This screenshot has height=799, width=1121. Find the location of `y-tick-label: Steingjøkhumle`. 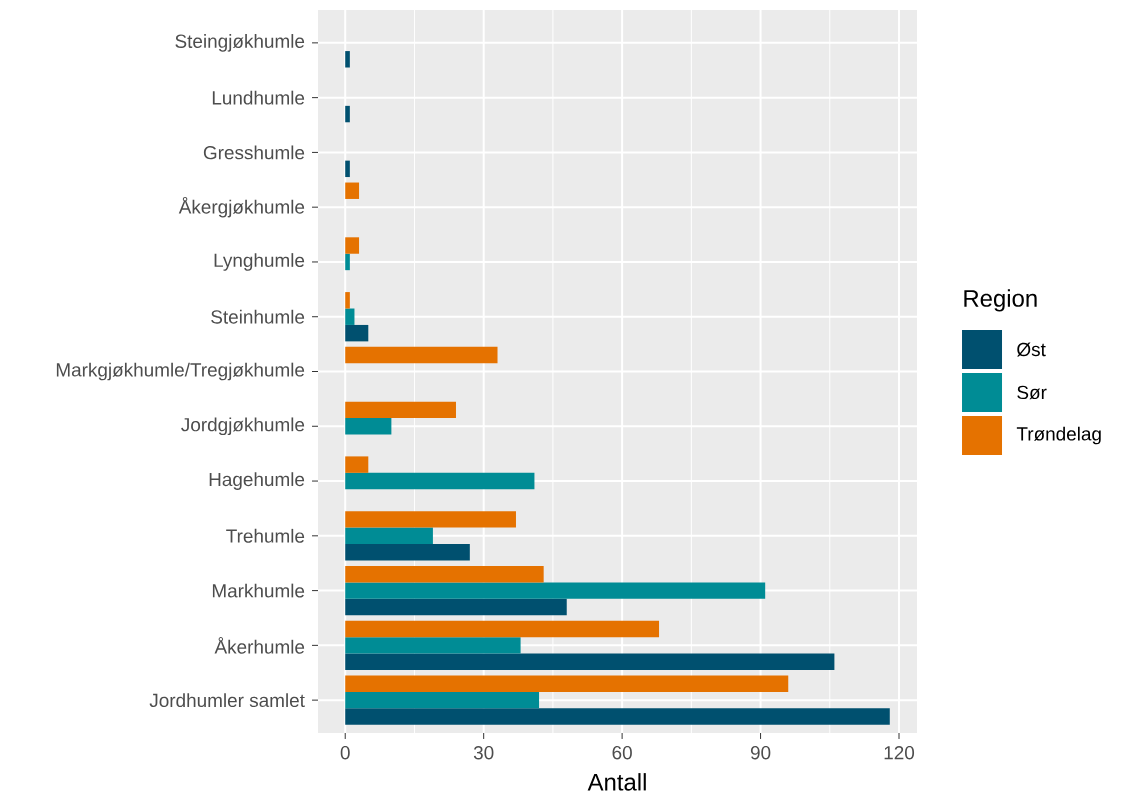

y-tick-label: Steingjøkhumle is located at coordinates (240, 43).